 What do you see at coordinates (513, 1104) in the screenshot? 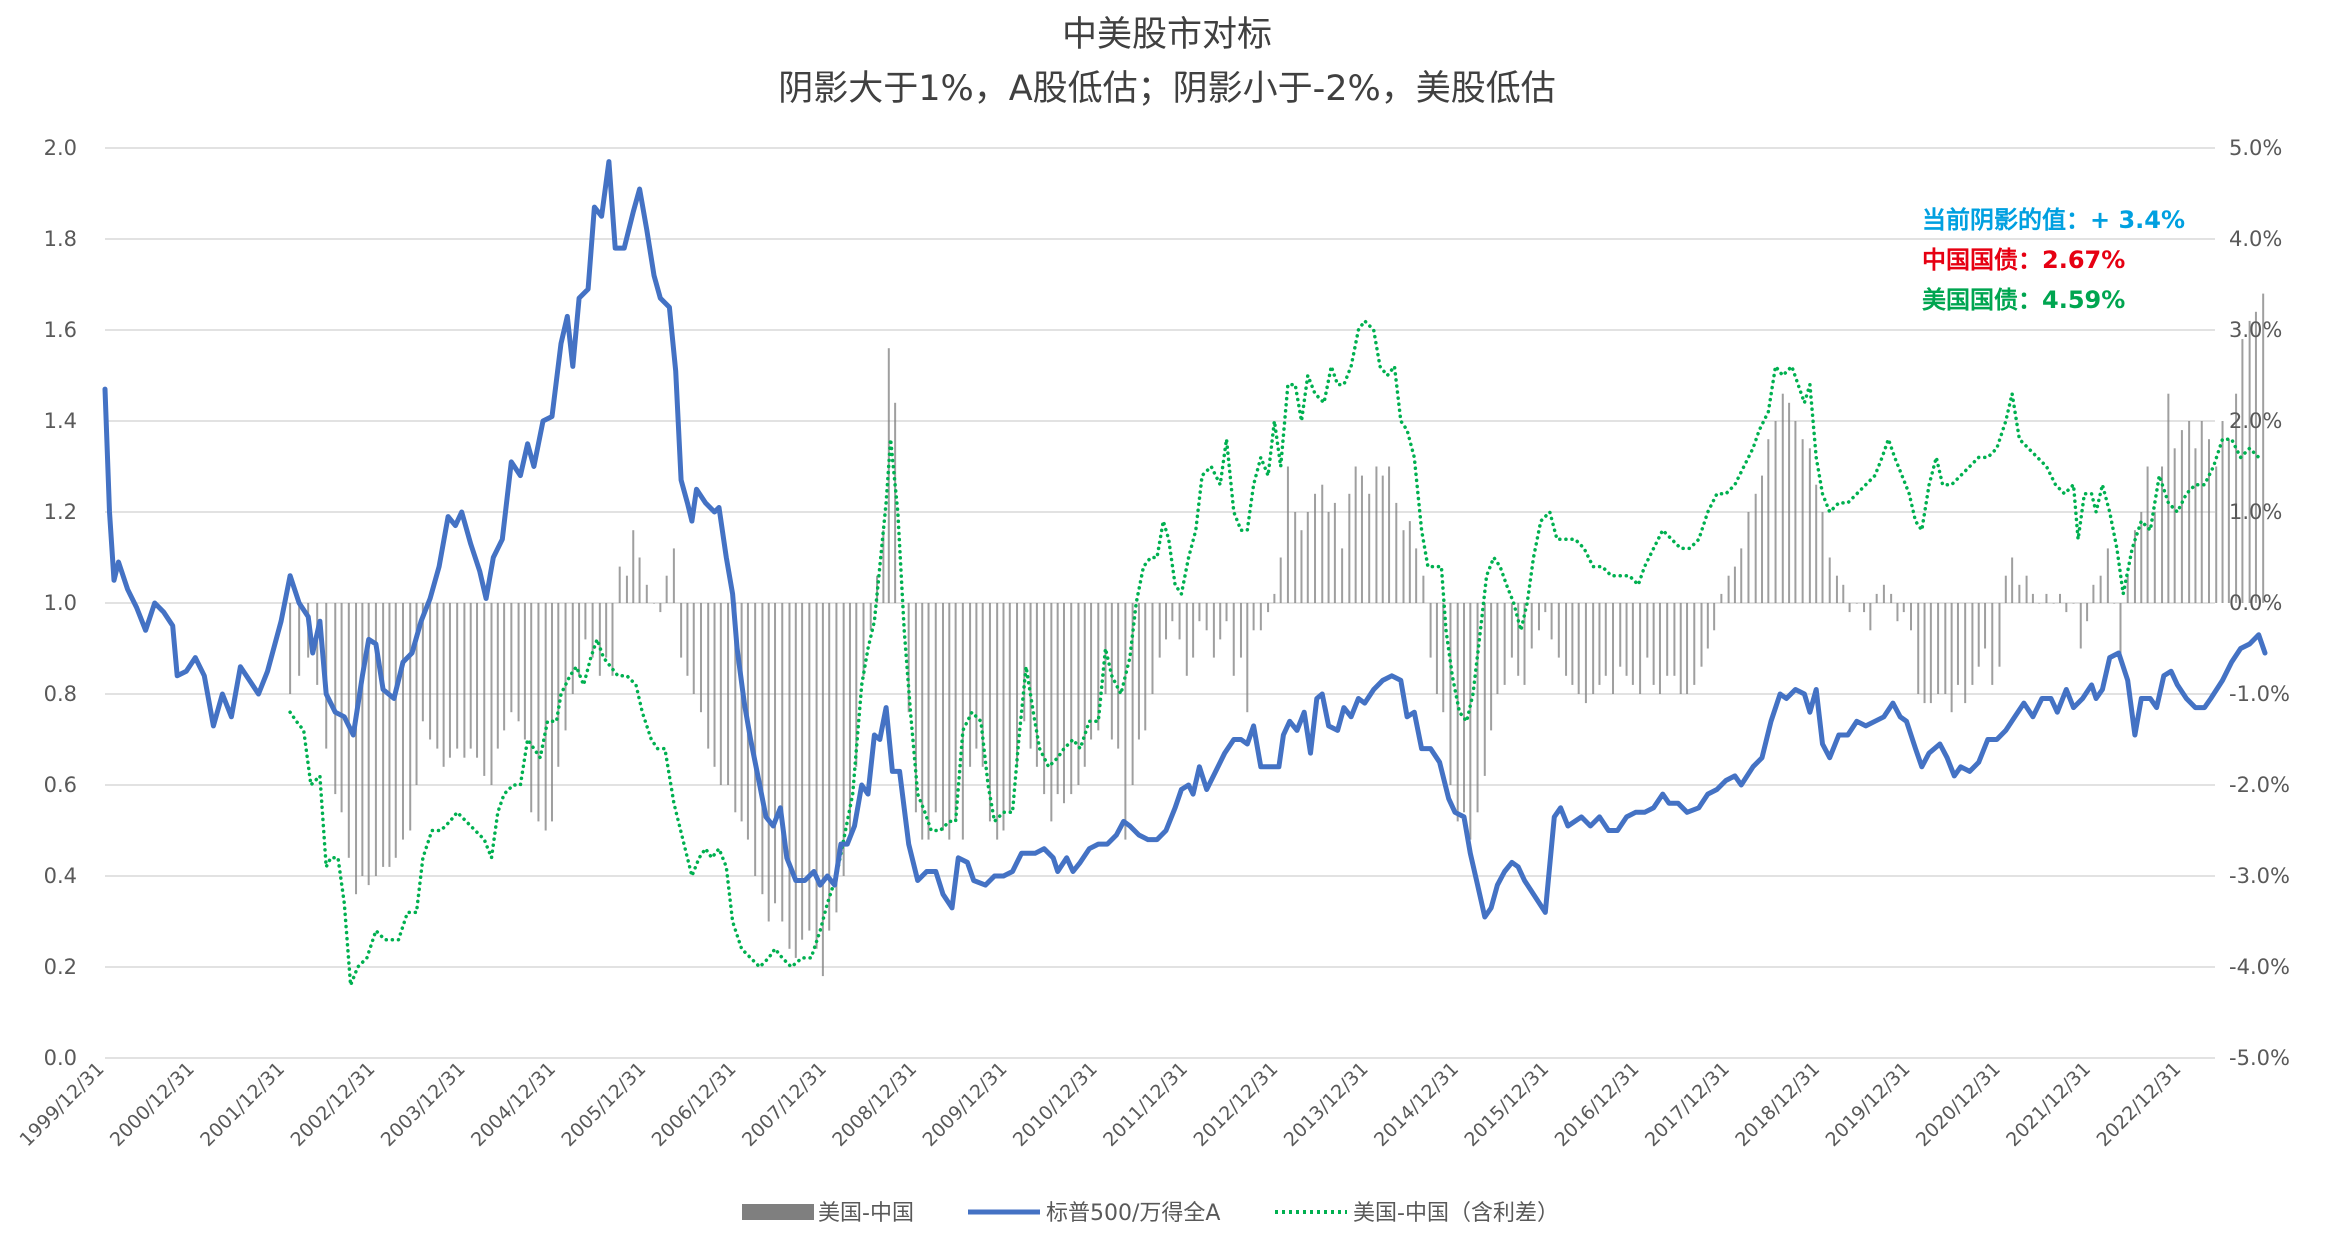
I see `x-tick-label: 2004/12/31` at bounding box center [513, 1104].